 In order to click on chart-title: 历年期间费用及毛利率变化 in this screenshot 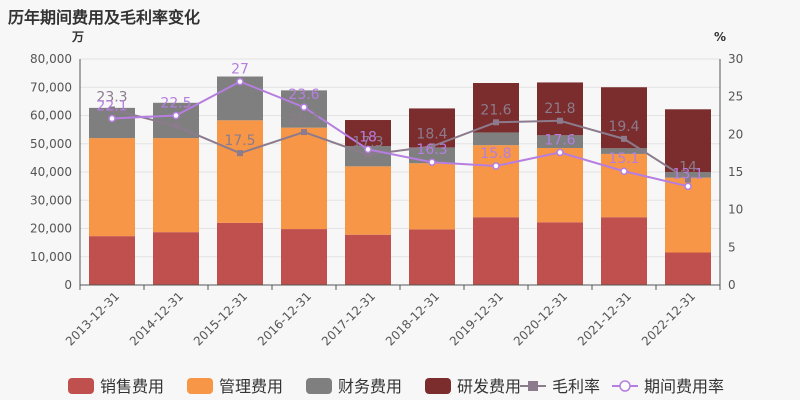, I will do `click(104, 17)`.